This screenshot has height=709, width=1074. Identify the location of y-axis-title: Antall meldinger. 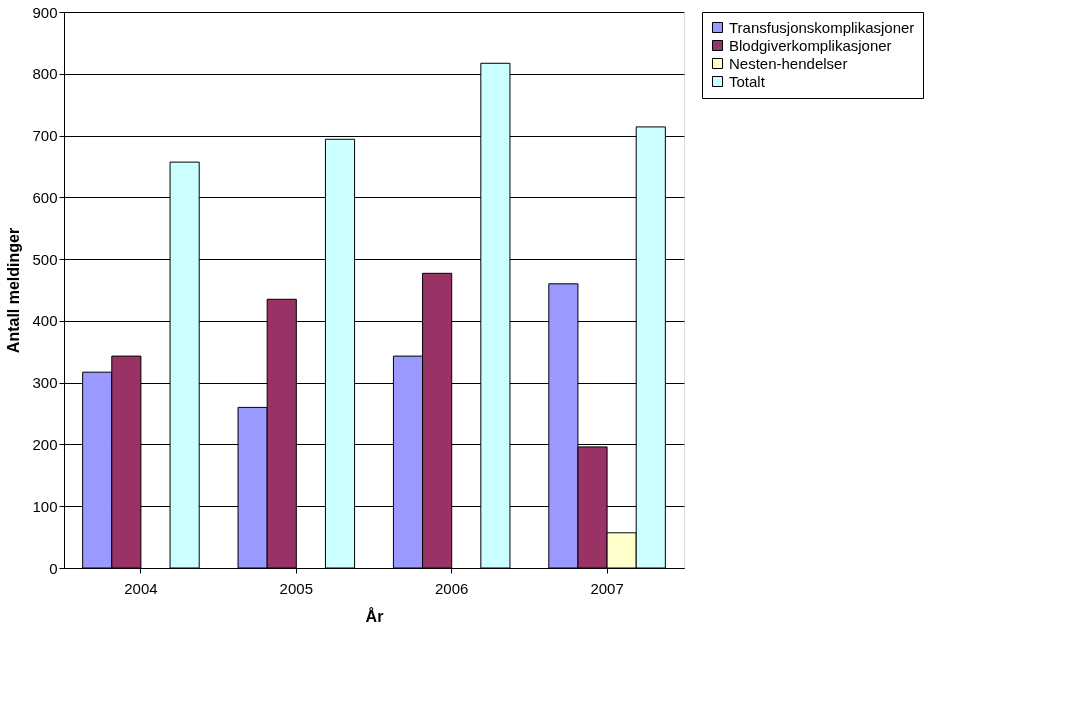
(14, 290).